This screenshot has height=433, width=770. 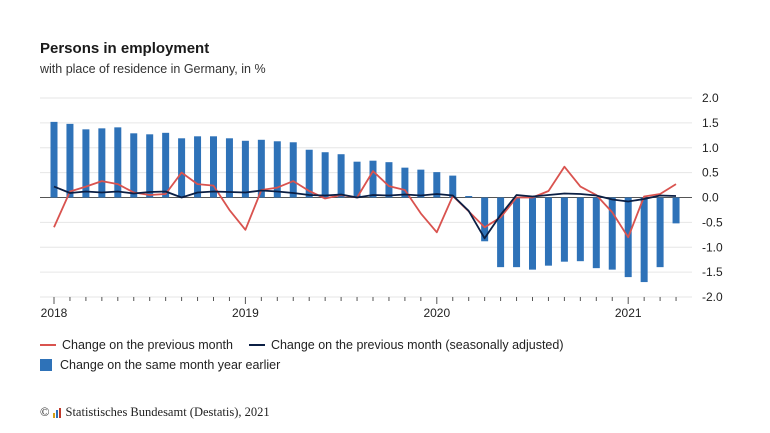 I want to click on chart-subtitle: with place of residence in Germany, in %, so click(x=153, y=69).